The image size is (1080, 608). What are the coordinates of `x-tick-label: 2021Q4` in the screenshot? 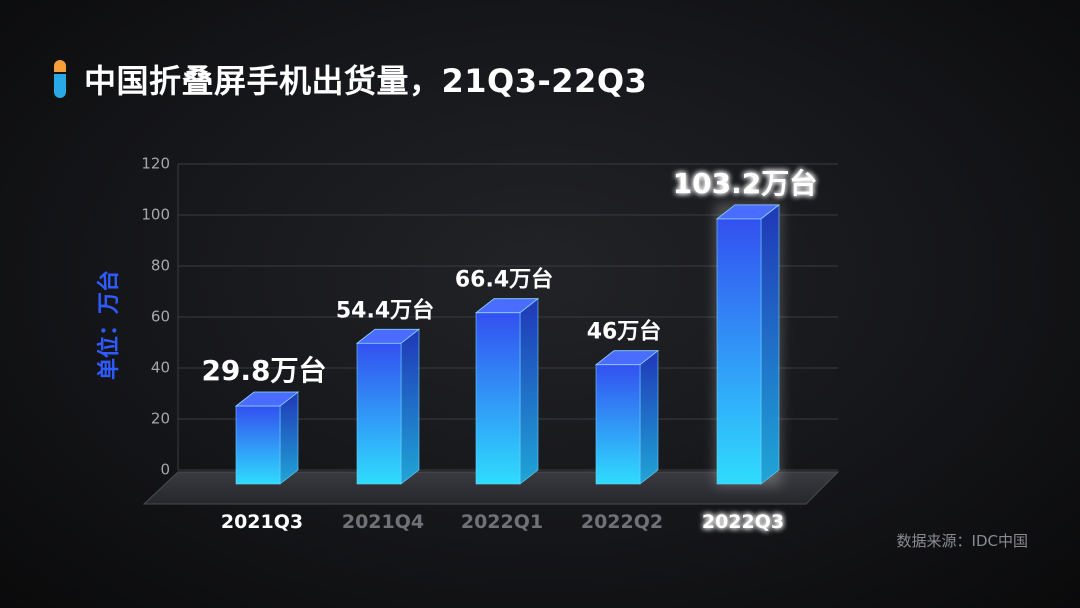 It's located at (383, 522).